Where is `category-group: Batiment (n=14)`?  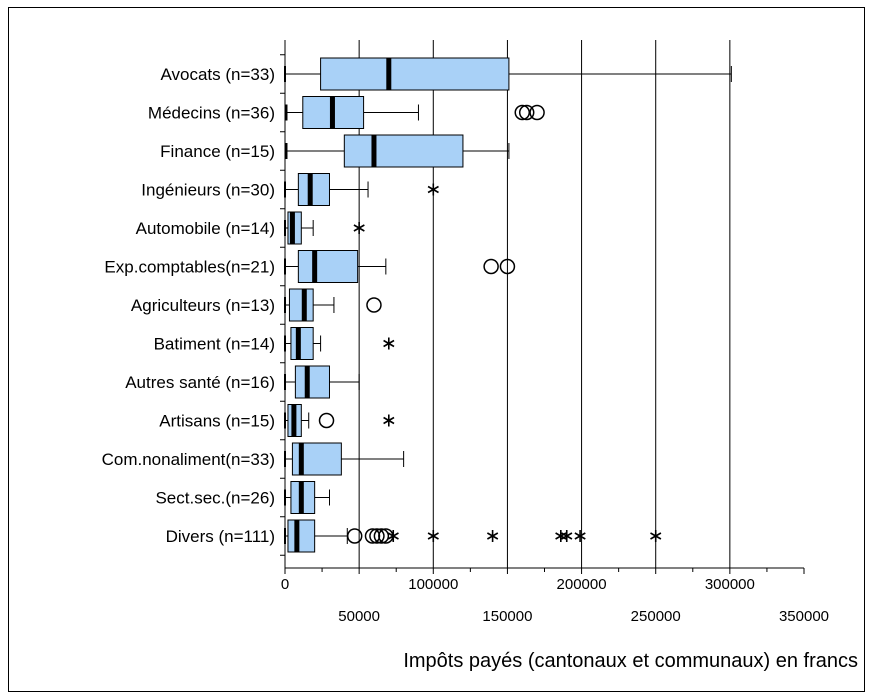
category-group: Batiment (n=14) is located at coordinates (274, 343).